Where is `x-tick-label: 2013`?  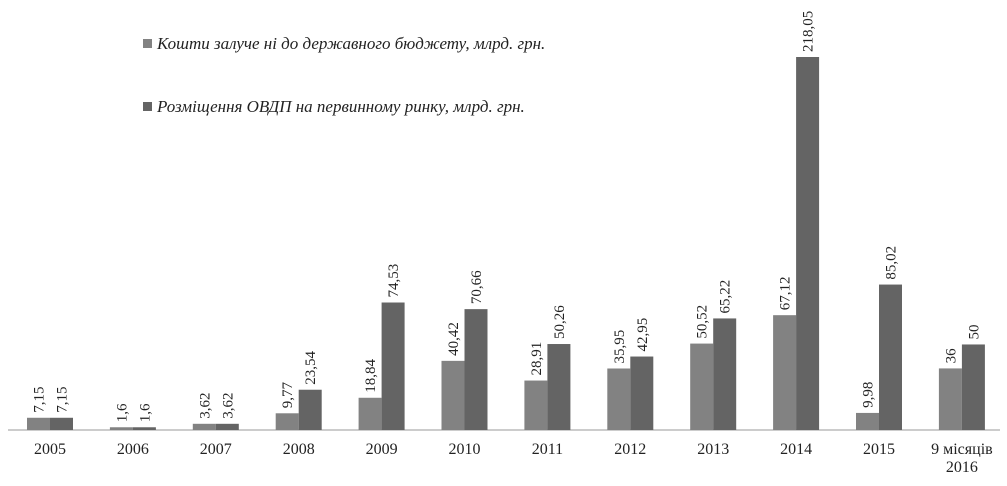 x-tick-label: 2013 is located at coordinates (713, 449).